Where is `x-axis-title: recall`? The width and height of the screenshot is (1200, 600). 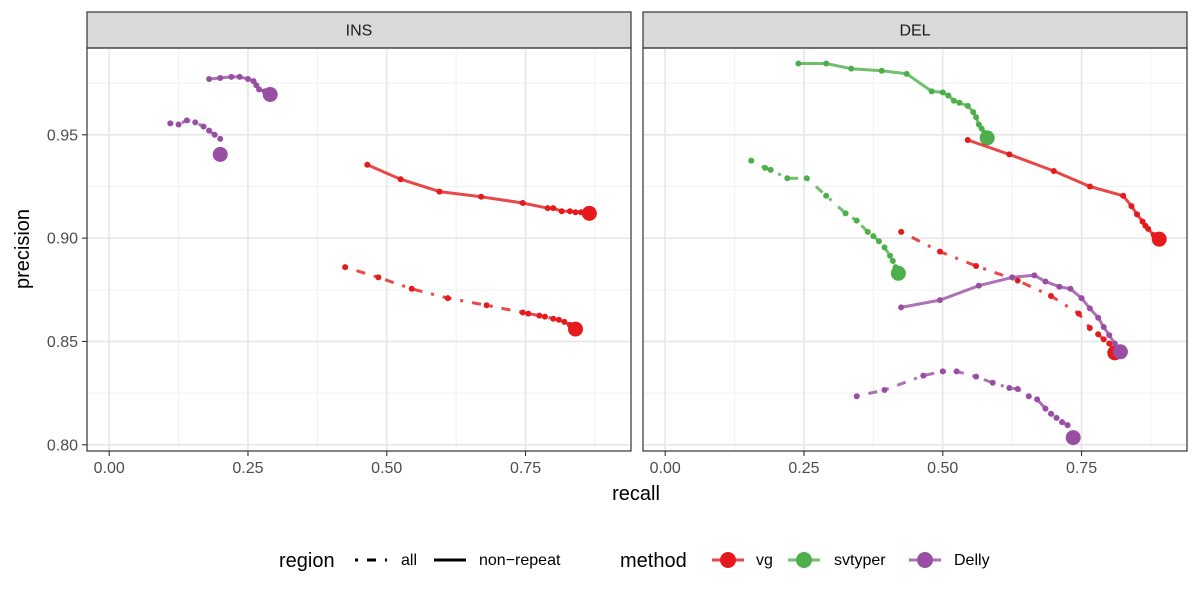 x-axis-title: recall is located at coordinates (636, 494).